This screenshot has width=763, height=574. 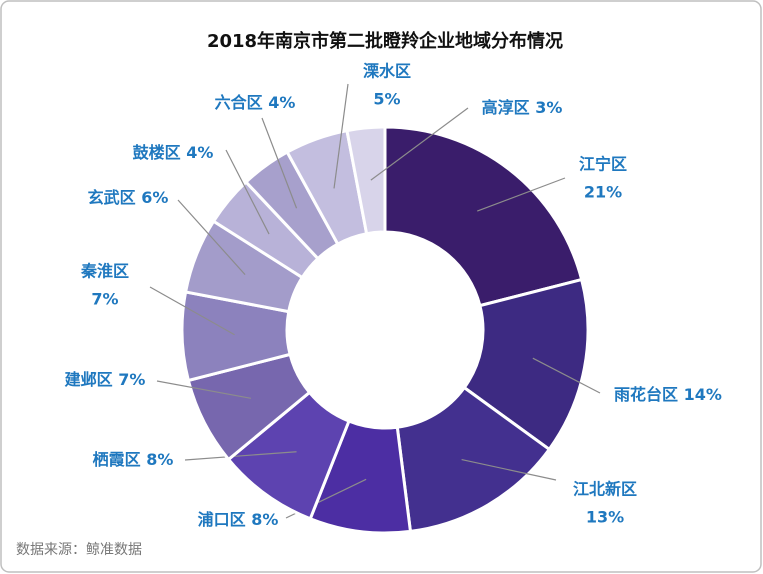 I want to click on slice-label-group: 鼓楼区 4%, so click(x=173, y=152).